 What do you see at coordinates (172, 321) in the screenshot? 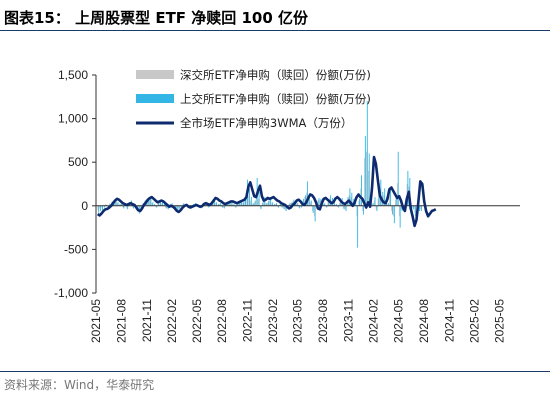
I see `x-tick-label: 2022-02` at bounding box center [172, 321].